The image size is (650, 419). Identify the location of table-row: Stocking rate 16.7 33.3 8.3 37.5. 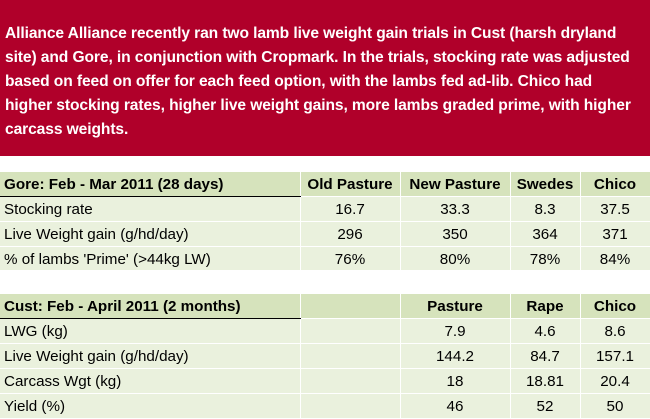
(325, 209).